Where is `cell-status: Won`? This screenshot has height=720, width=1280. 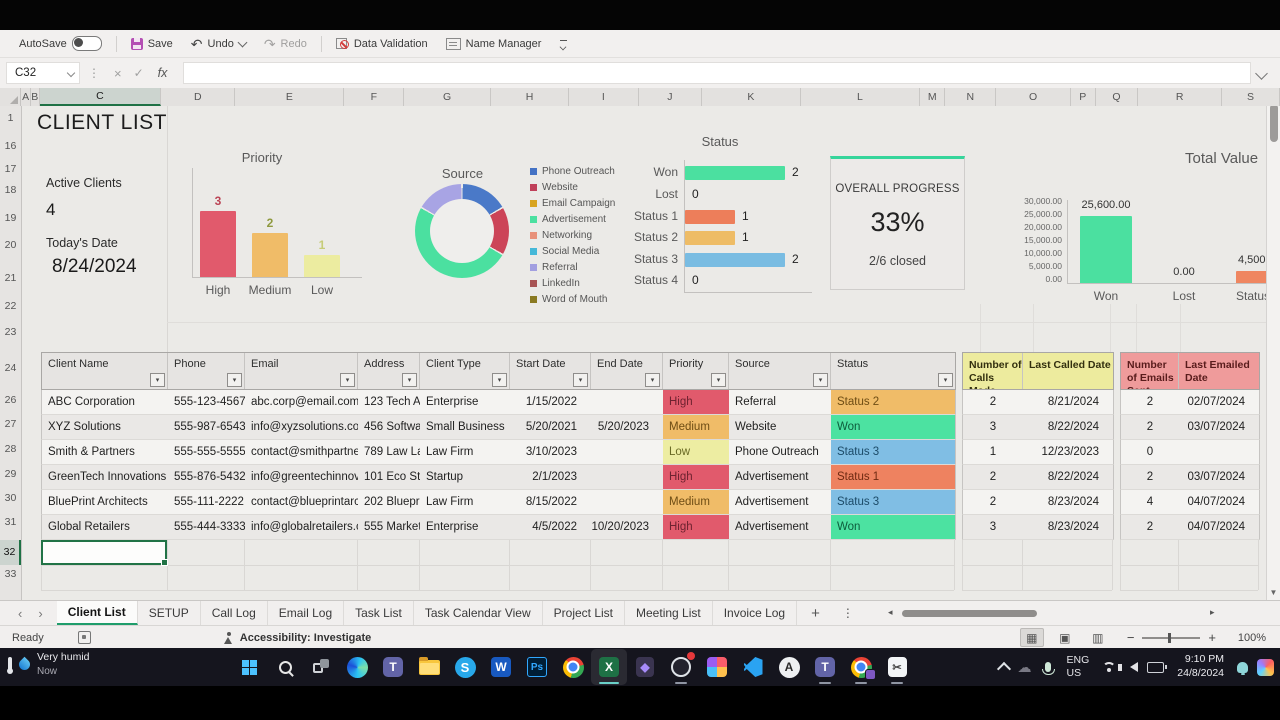
cell-status: Won is located at coordinates (893, 527).